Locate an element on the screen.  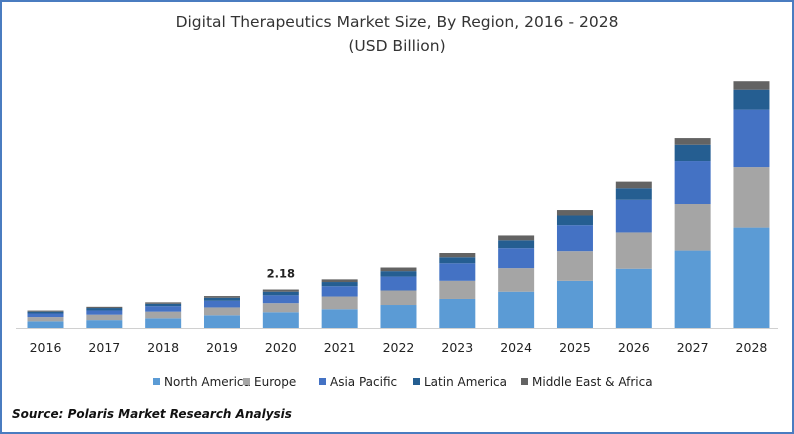
bar-segment-middle-east-africa-2028 is located at coordinates (751, 85).